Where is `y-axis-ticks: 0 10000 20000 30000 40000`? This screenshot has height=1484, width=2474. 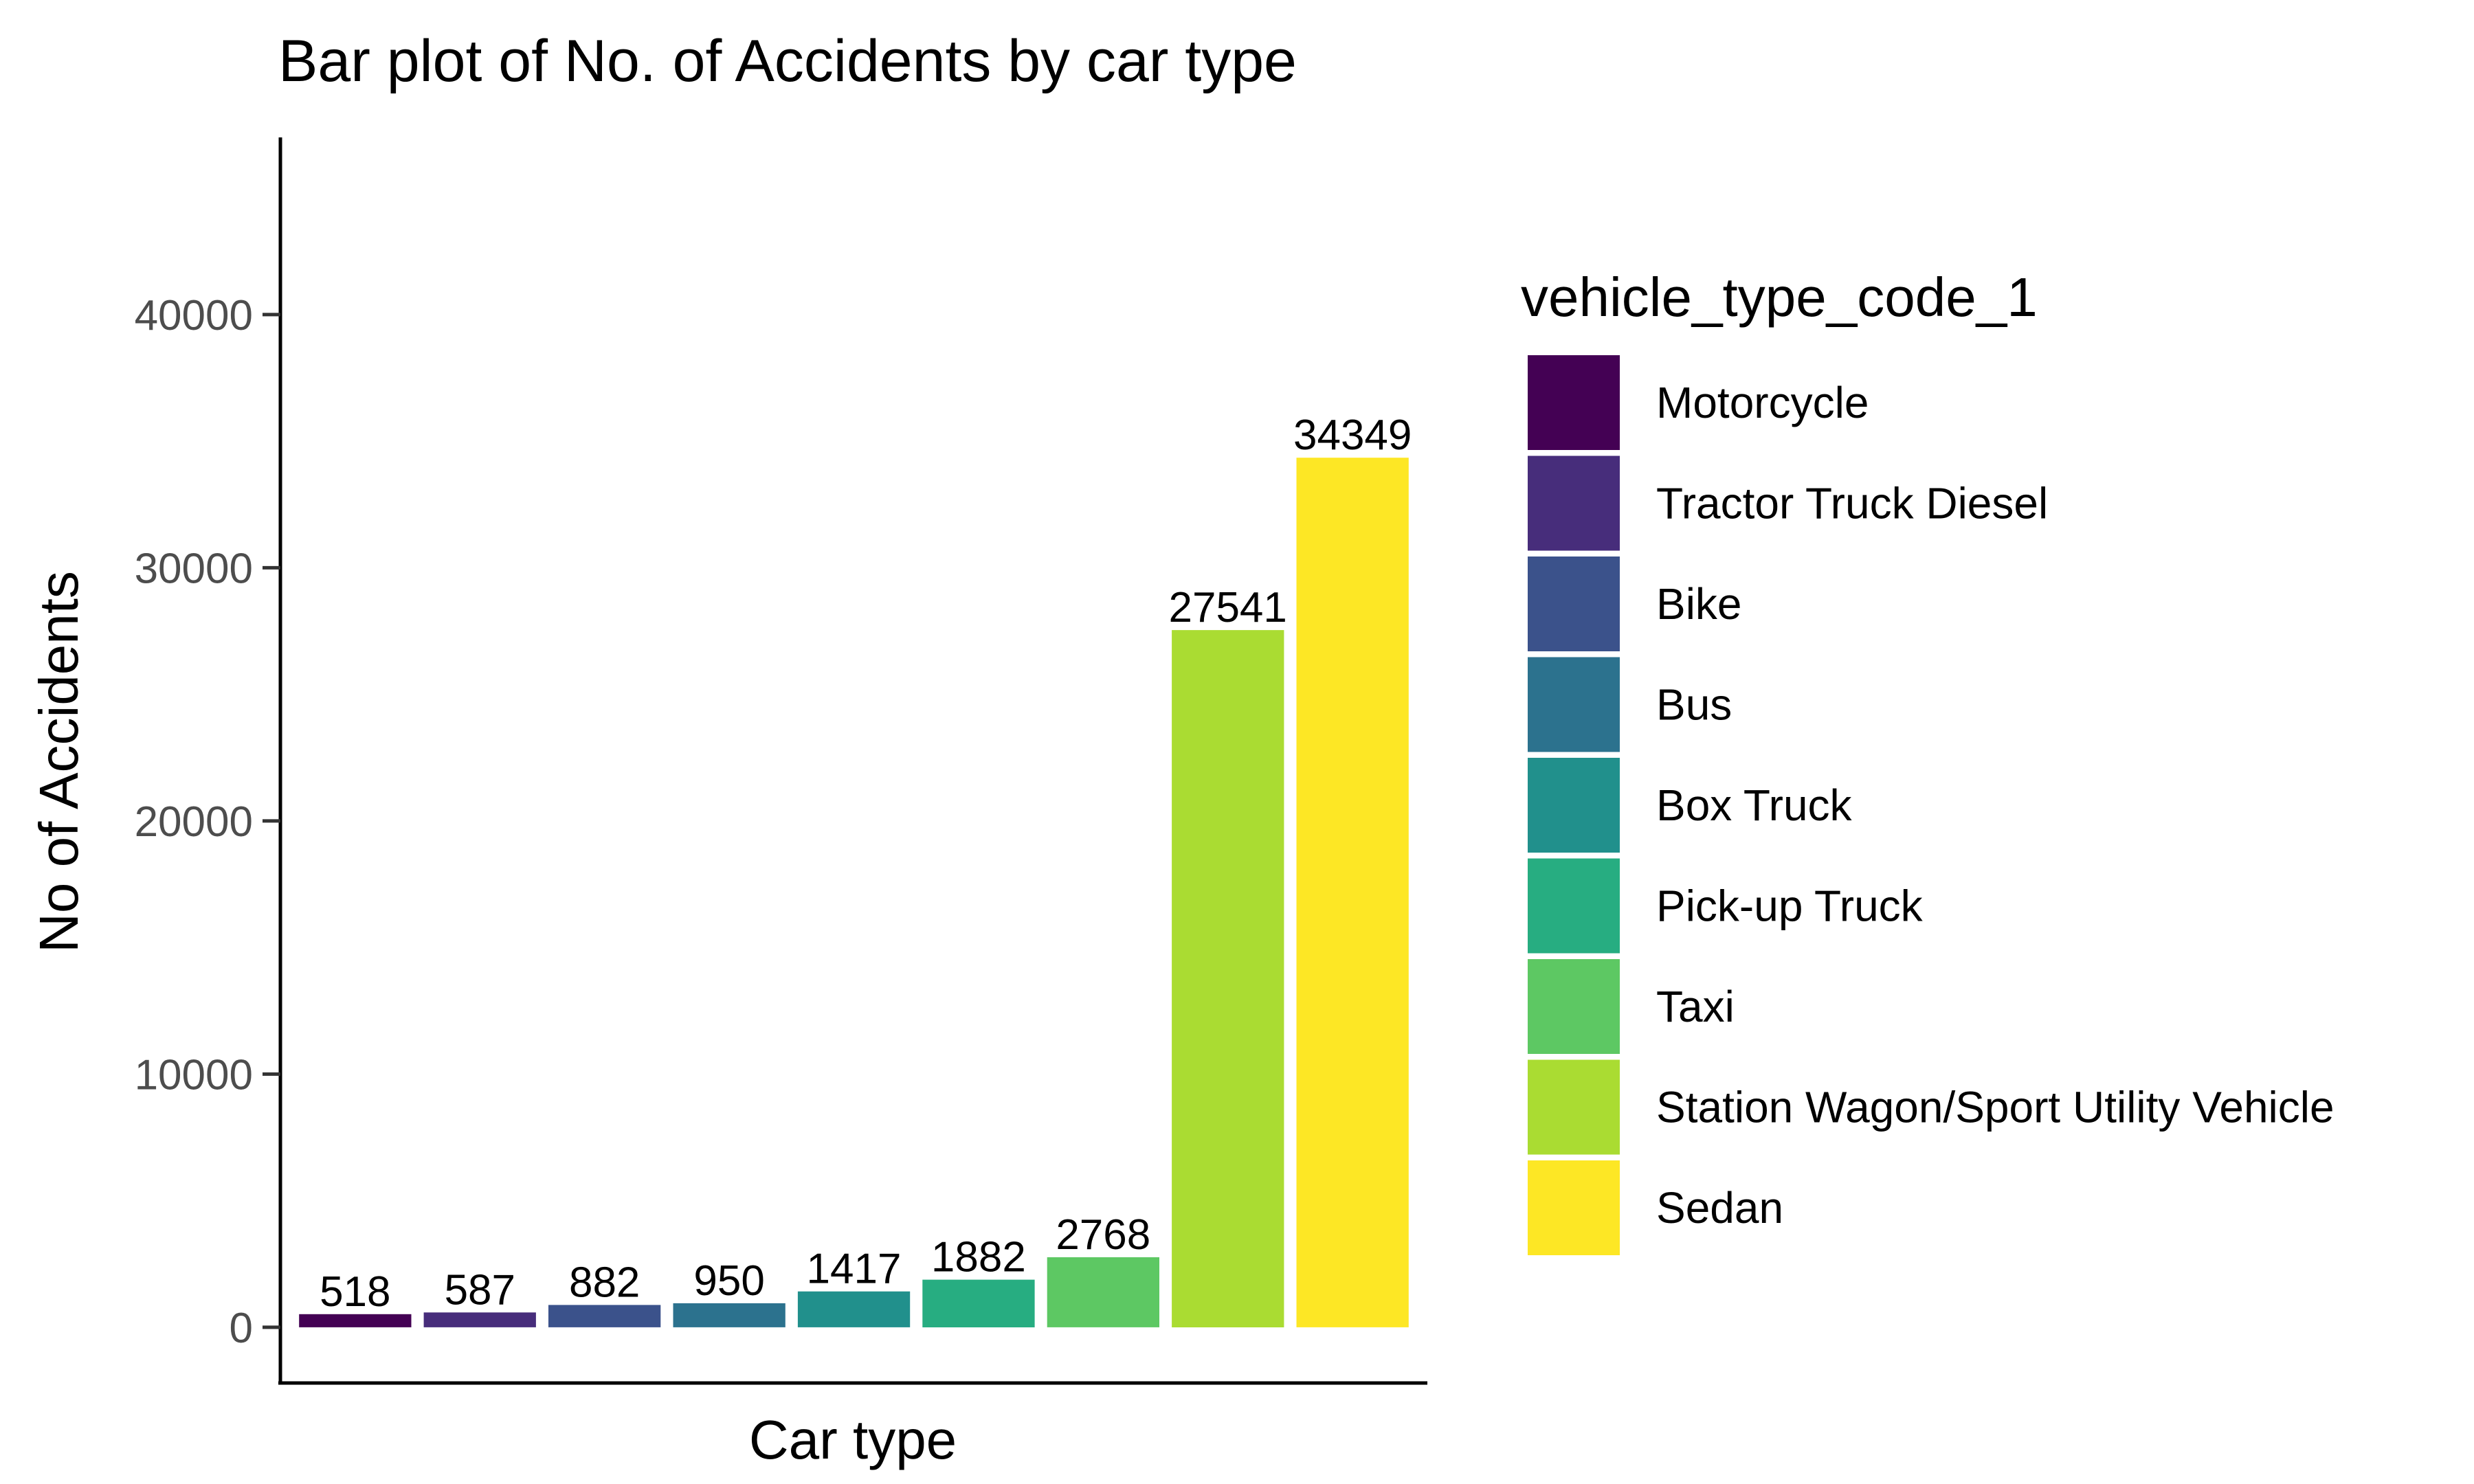 y-axis-ticks: 0 10000 20000 30000 40000 is located at coordinates (208, 822).